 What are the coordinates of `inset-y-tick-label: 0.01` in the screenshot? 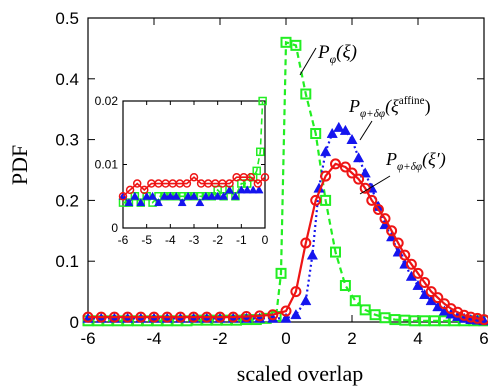 It's located at (107, 165).